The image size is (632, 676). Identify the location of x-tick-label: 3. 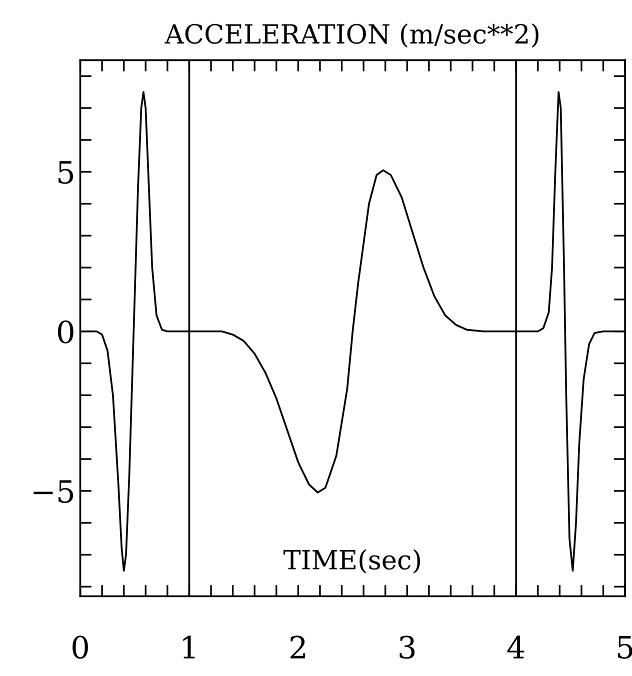
(407, 647).